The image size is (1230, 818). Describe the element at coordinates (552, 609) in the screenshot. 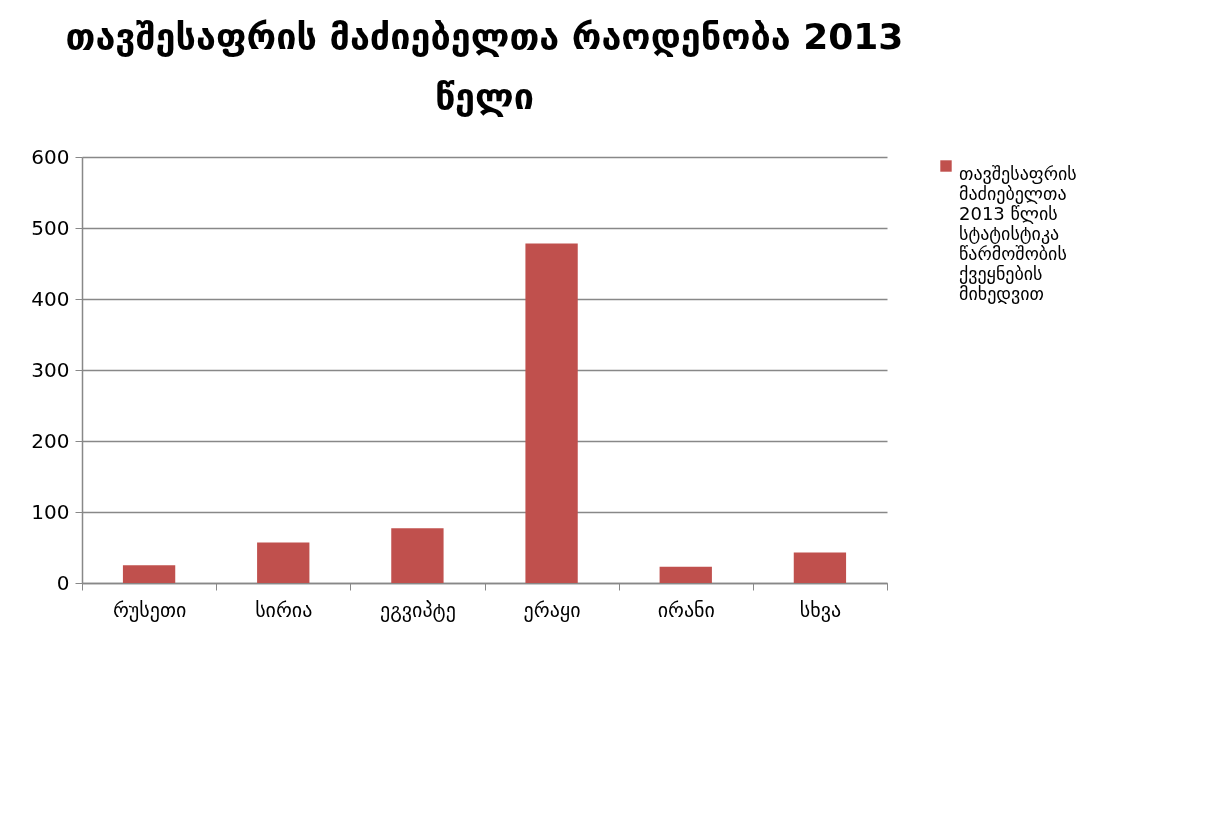

I see `x-tick-label: ერაყი` at that location.